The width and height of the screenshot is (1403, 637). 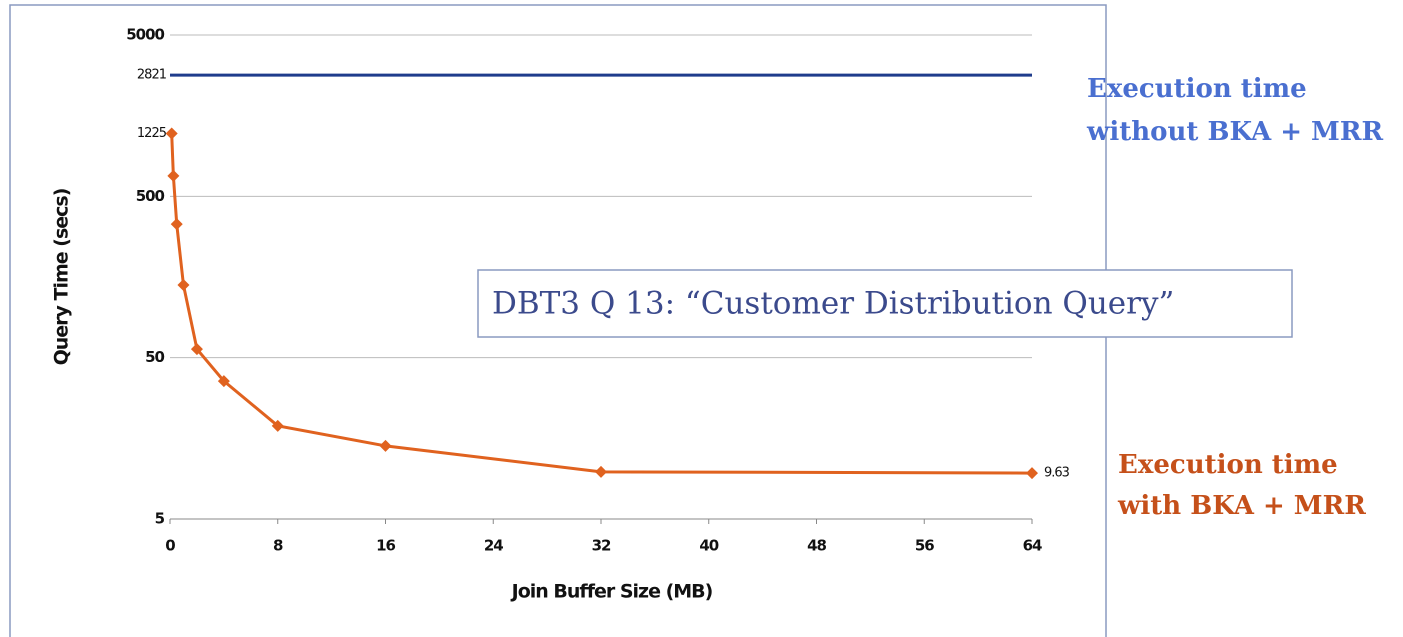 What do you see at coordinates (601, 546) in the screenshot?
I see `x-tick-label: 32` at bounding box center [601, 546].